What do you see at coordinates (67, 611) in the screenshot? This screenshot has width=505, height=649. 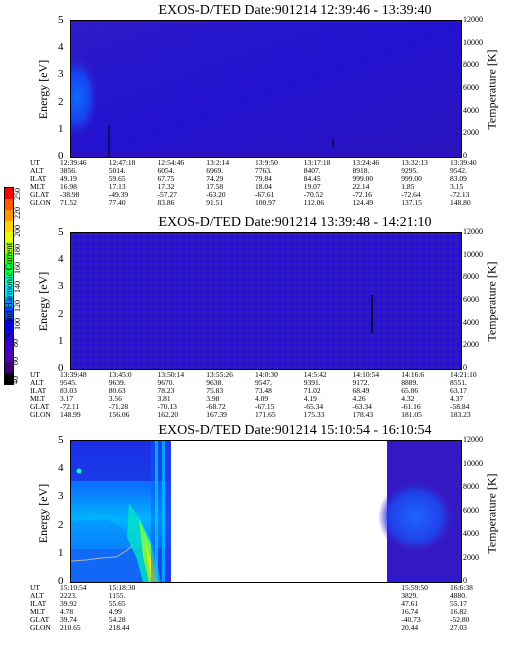 I see `ephemeris-cell: 4.78` at bounding box center [67, 611].